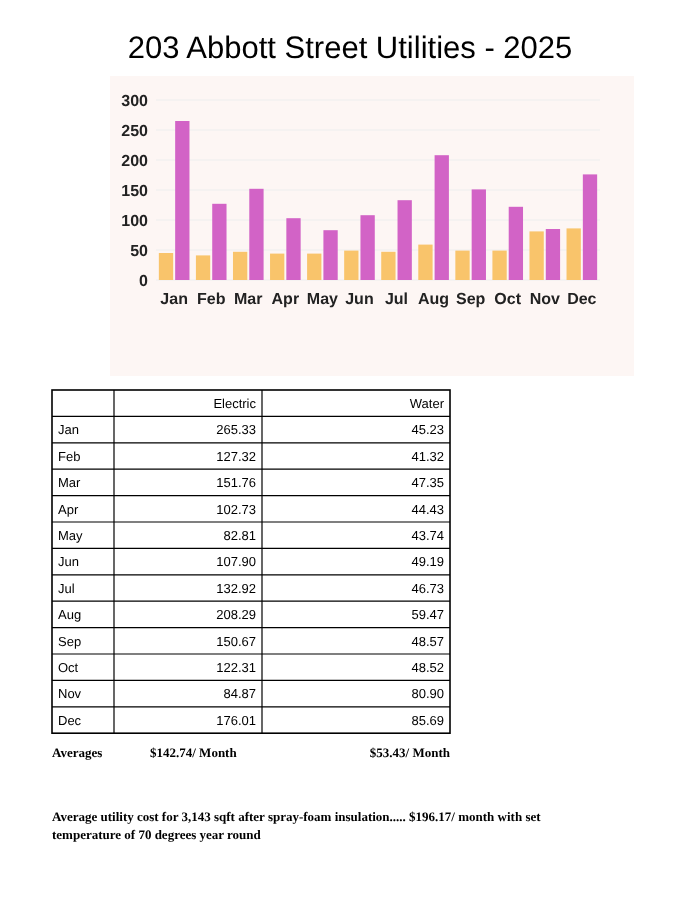 The image size is (700, 904). Describe the element at coordinates (323, 299) in the screenshot. I see `x-tick-label: May` at that location.